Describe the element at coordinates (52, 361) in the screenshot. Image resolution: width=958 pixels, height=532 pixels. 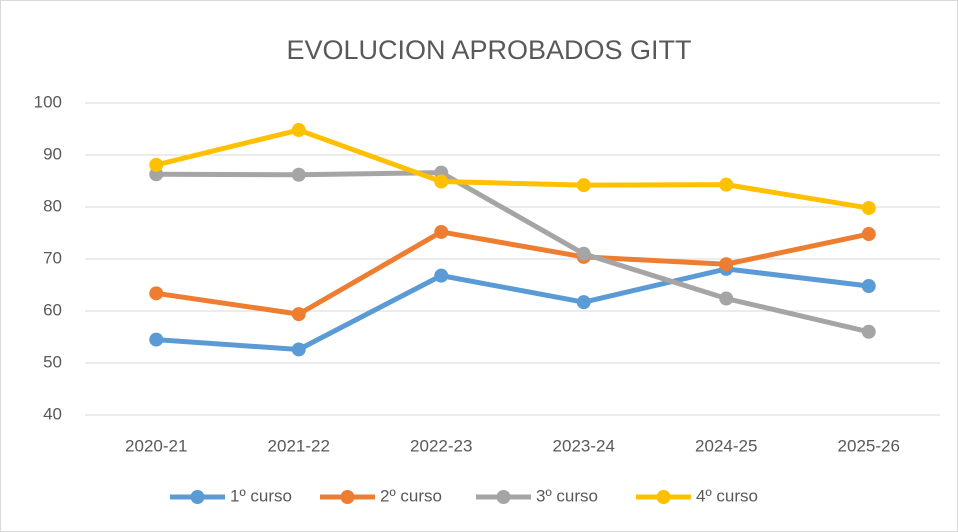
I see `y-tick-label: 50` at that location.